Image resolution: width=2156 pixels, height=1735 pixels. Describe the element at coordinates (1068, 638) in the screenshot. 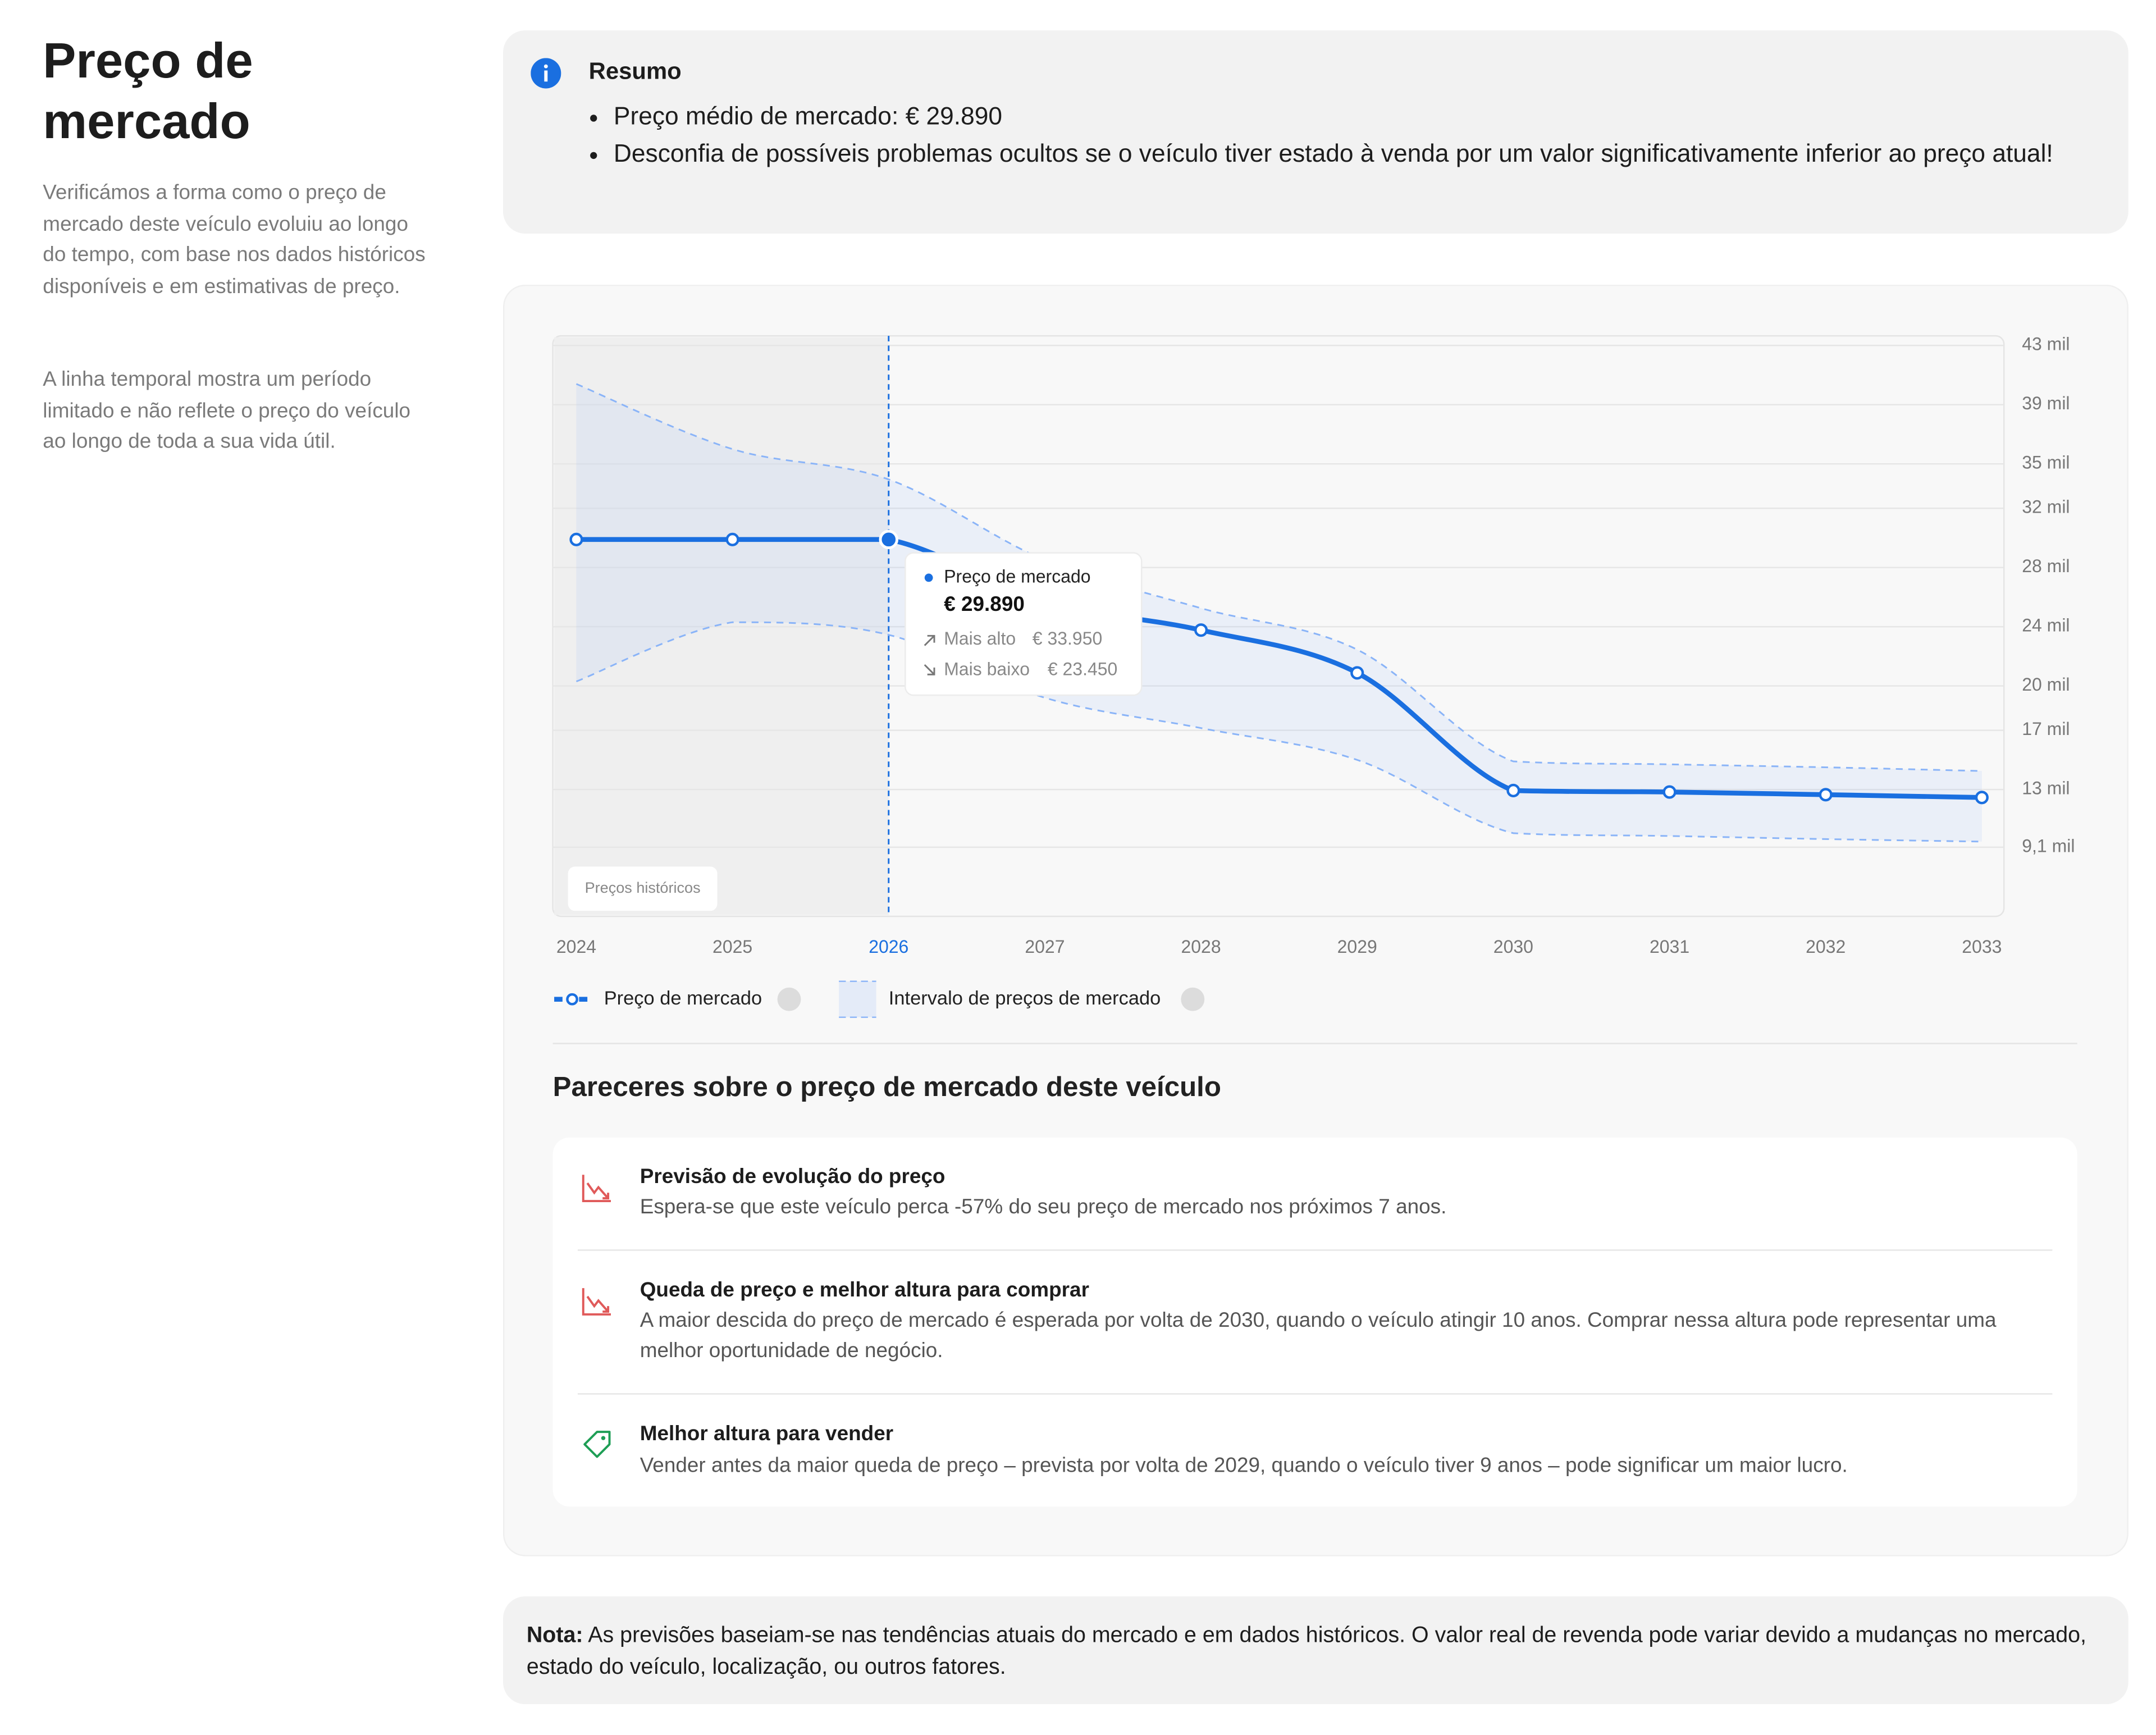

I see `tooltip-high: € 33.950` at that location.